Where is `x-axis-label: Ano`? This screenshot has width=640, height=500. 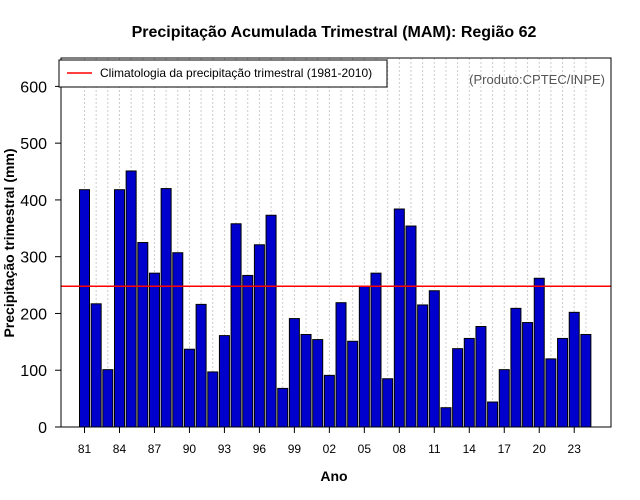
x-axis-label: Ano is located at coordinates (333, 476).